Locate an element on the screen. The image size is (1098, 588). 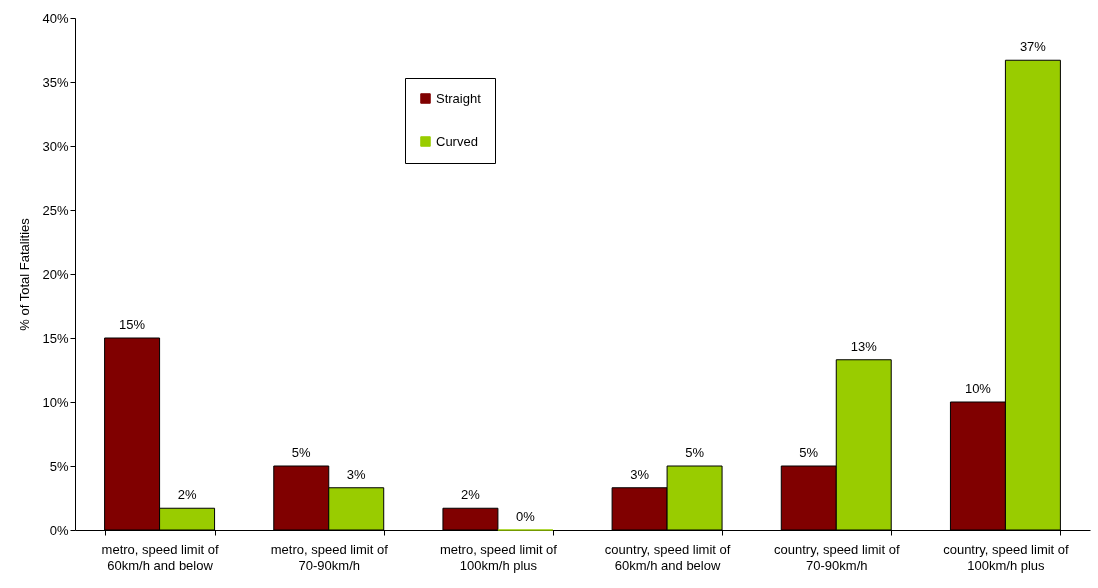
data-label: 37% is located at coordinates (1033, 47).